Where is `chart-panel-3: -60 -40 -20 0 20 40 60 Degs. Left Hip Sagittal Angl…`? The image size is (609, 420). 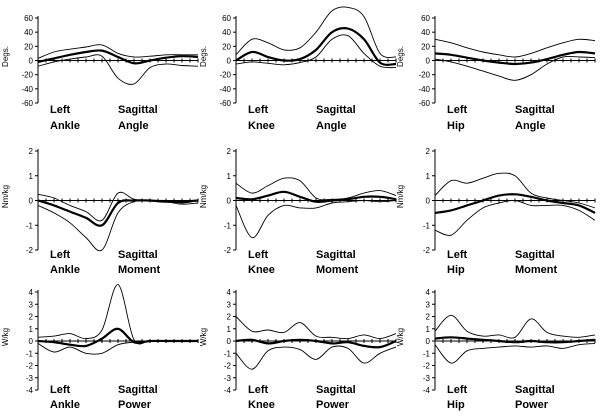
chart-panel-3: -60 -40 -20 0 20 40 60 Degs. Left Hip Sagittal Angl… is located at coordinates (496, 73).